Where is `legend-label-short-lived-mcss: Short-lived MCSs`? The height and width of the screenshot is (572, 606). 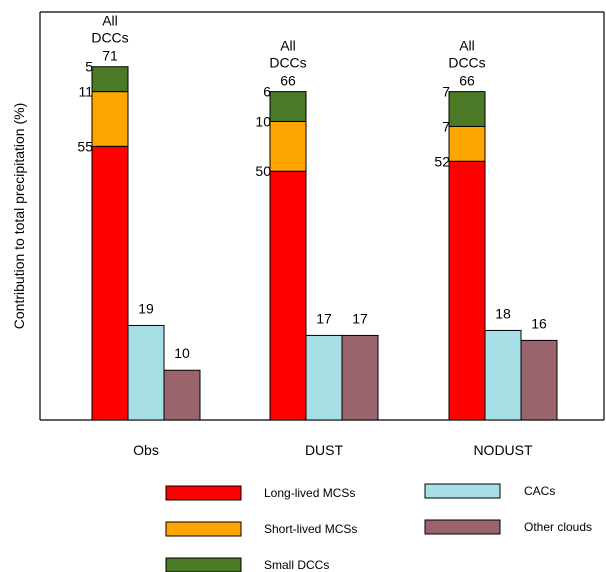
legend-label-short-lived-mcss: Short-lived MCSs is located at coordinates (310, 529).